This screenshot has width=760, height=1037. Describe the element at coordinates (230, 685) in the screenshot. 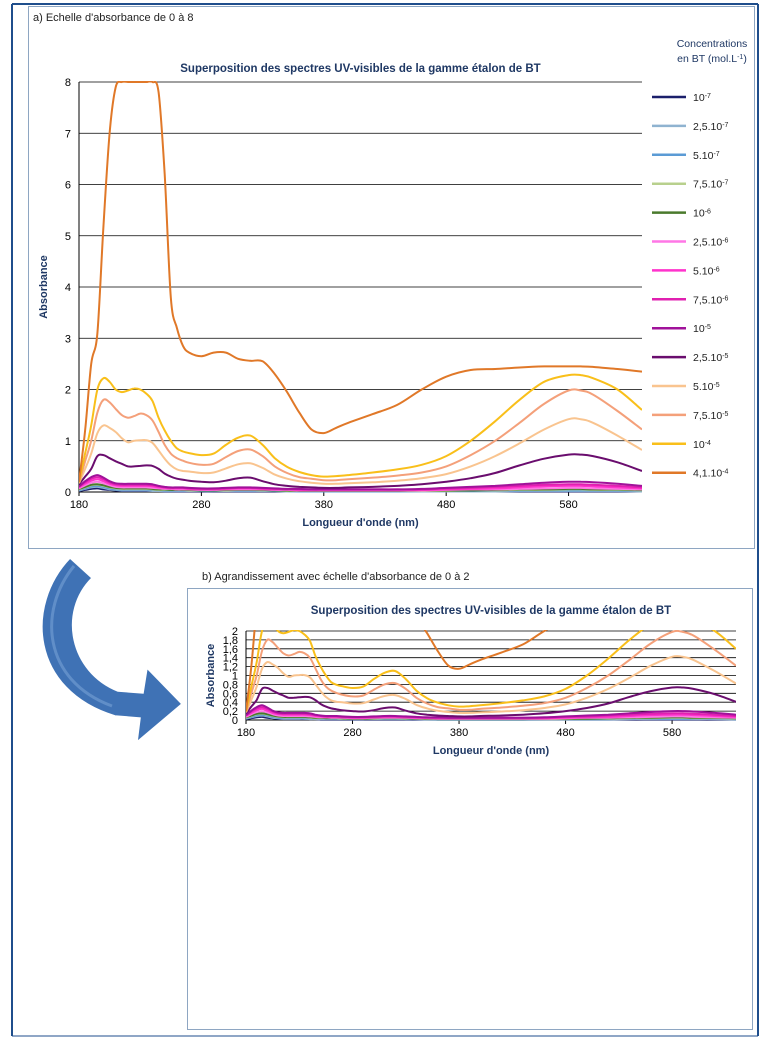

I see `y-tick-label: 0,8` at that location.